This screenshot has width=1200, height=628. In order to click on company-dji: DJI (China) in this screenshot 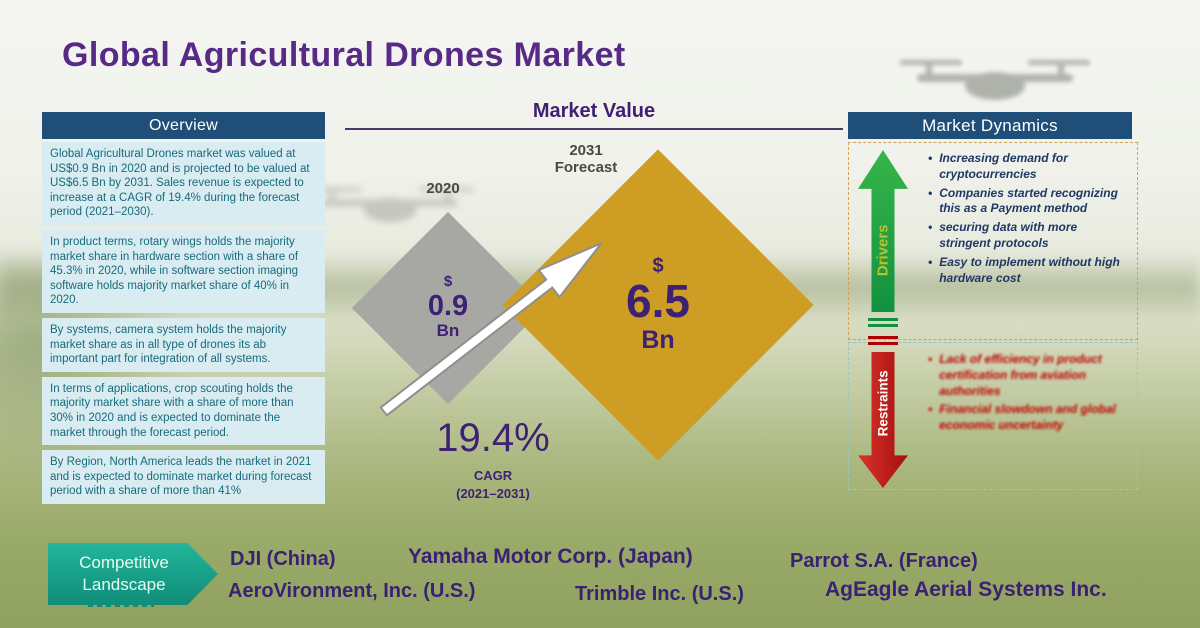, I will do `click(283, 559)`.